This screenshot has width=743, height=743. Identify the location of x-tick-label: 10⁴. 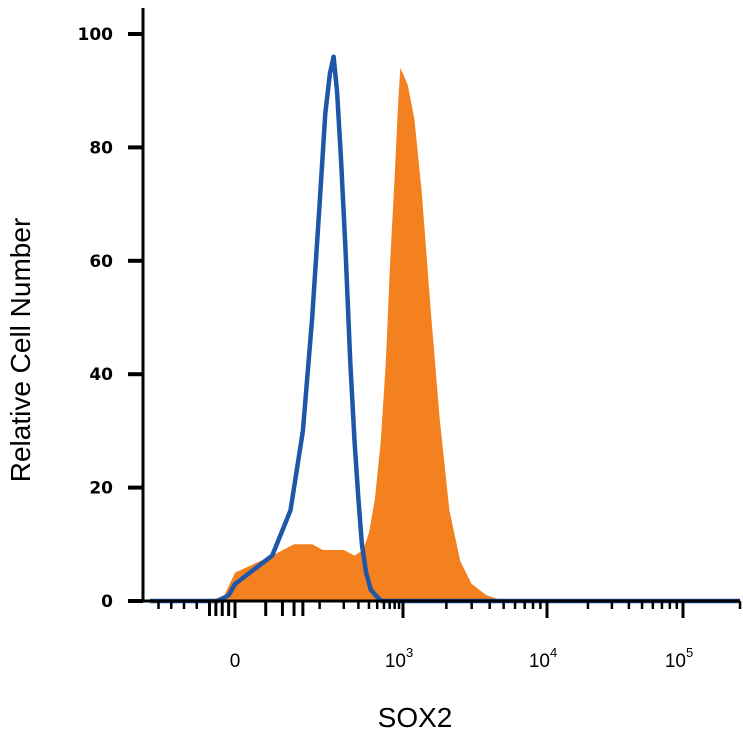
(543, 658).